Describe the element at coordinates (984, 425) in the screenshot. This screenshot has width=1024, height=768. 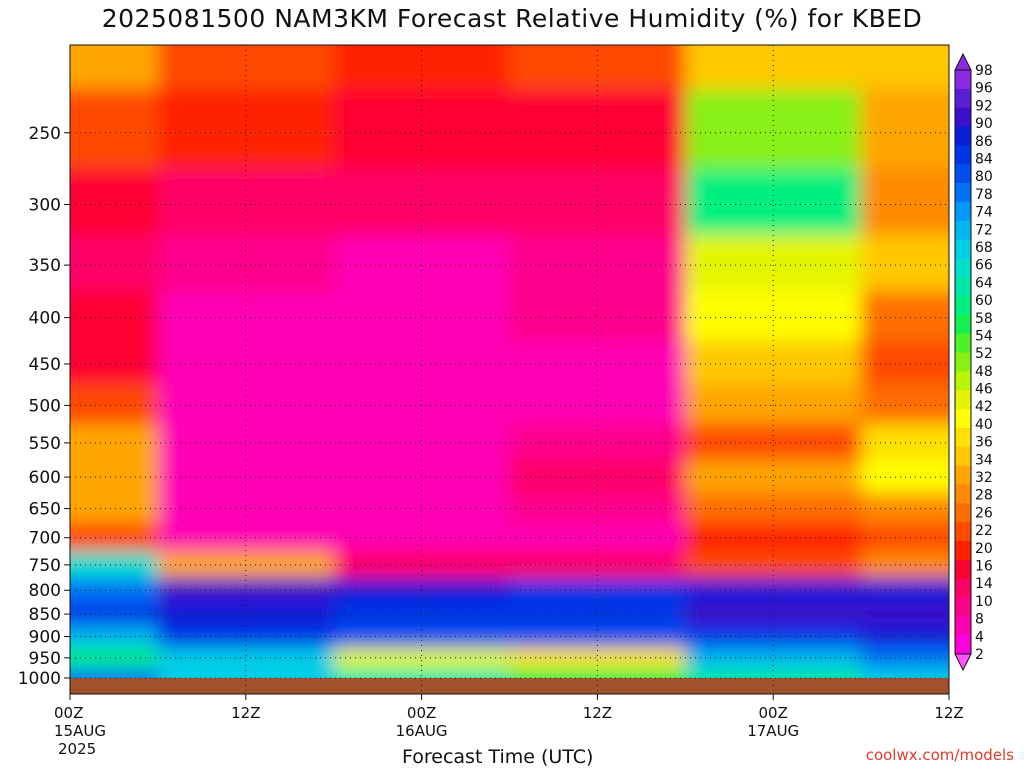
I see `colorbar-tick-label: 40` at that location.